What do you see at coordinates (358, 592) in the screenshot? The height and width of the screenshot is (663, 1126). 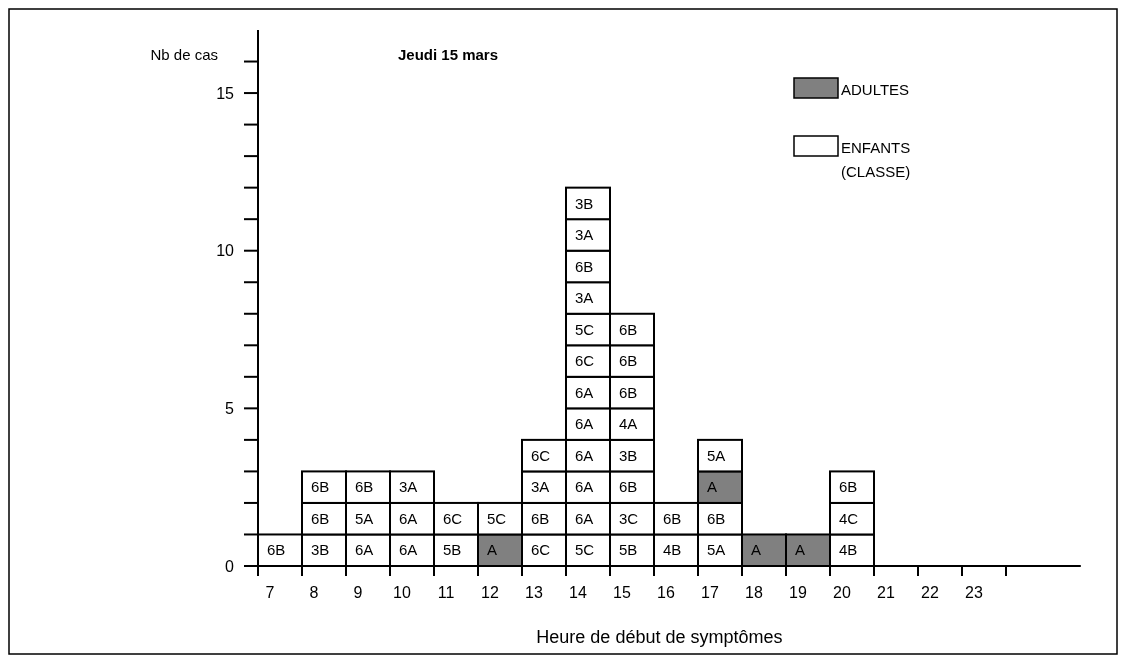 I see `x-tick-label: 9` at bounding box center [358, 592].